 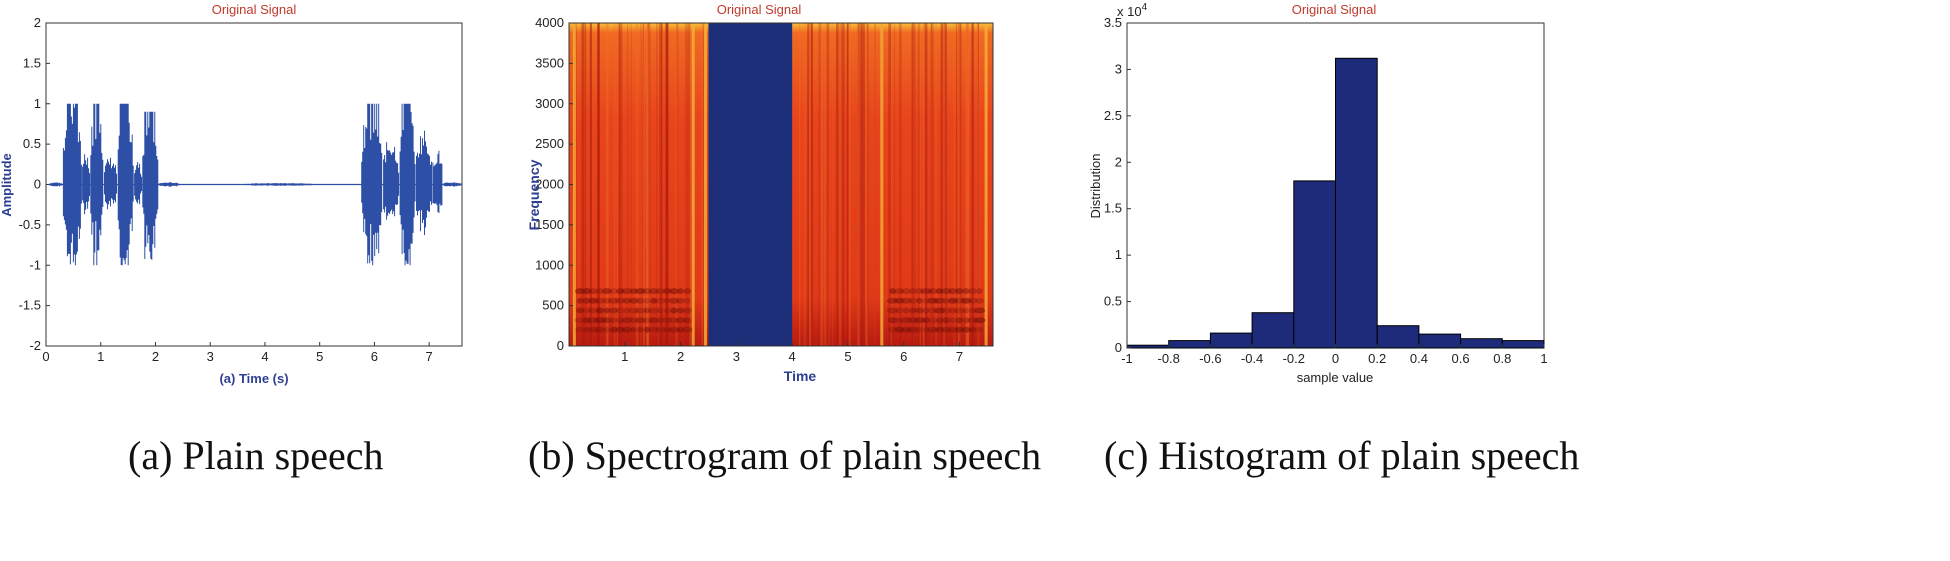 I want to click on waveform-y-tick-label: 1.5, so click(x=32, y=62).